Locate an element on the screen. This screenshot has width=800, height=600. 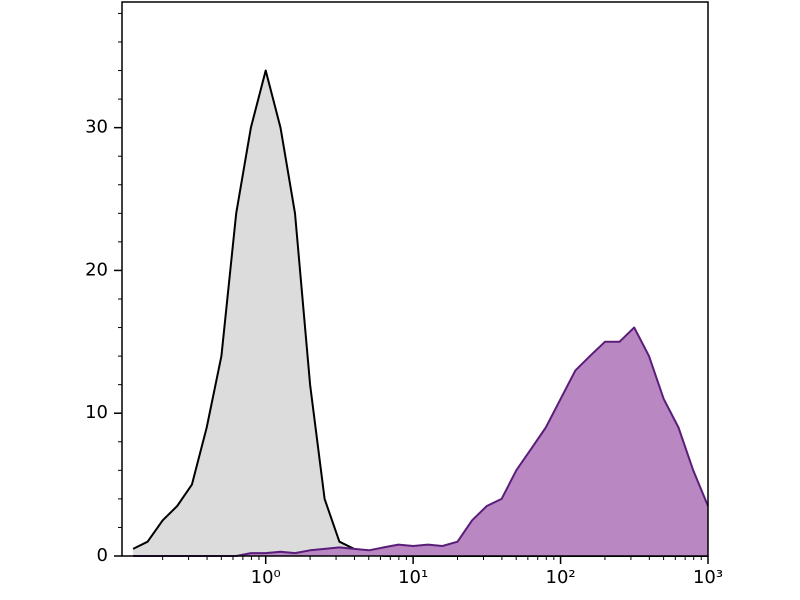
x-tick-label: 10⁰ is located at coordinates (266, 577).